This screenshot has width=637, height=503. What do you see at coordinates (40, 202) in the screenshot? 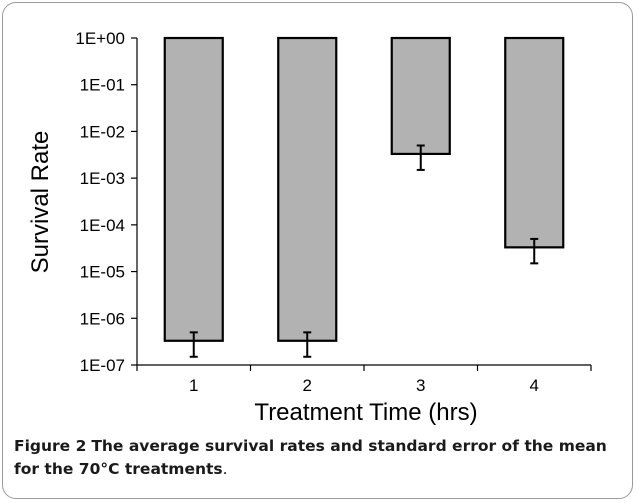
I see `y-axis-label: Survival Rate` at bounding box center [40, 202].